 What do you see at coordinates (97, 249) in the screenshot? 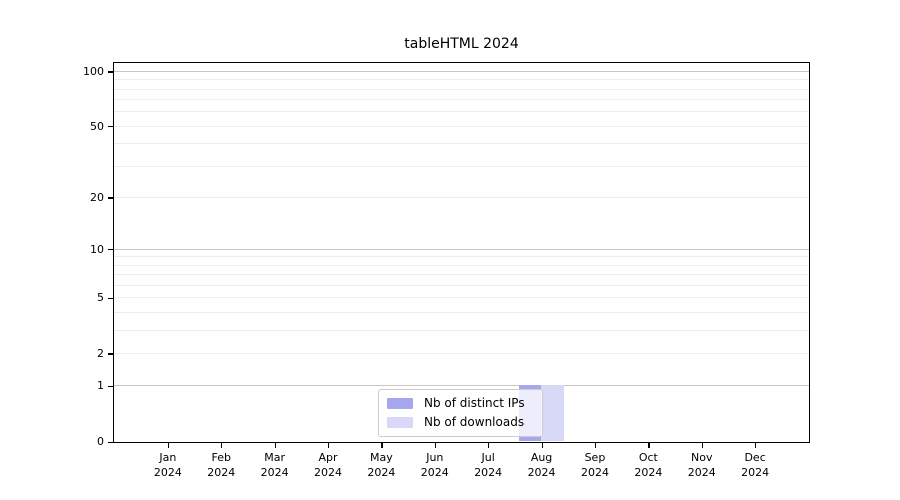
I see `y-tick-label: 10` at bounding box center [97, 249].